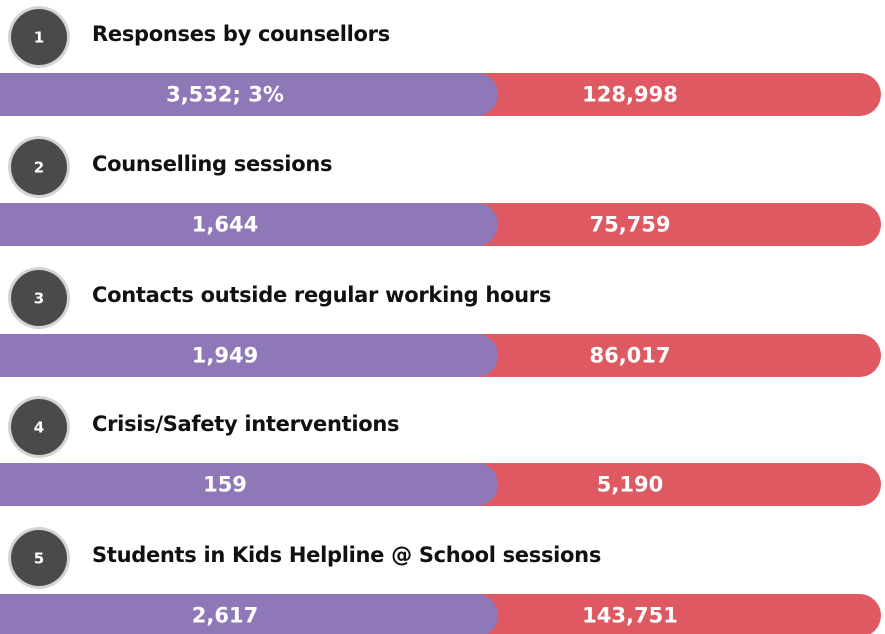 The width and height of the screenshot is (885, 634). What do you see at coordinates (241, 34) in the screenshot?
I see `row-title: Responses by counsellors` at bounding box center [241, 34].